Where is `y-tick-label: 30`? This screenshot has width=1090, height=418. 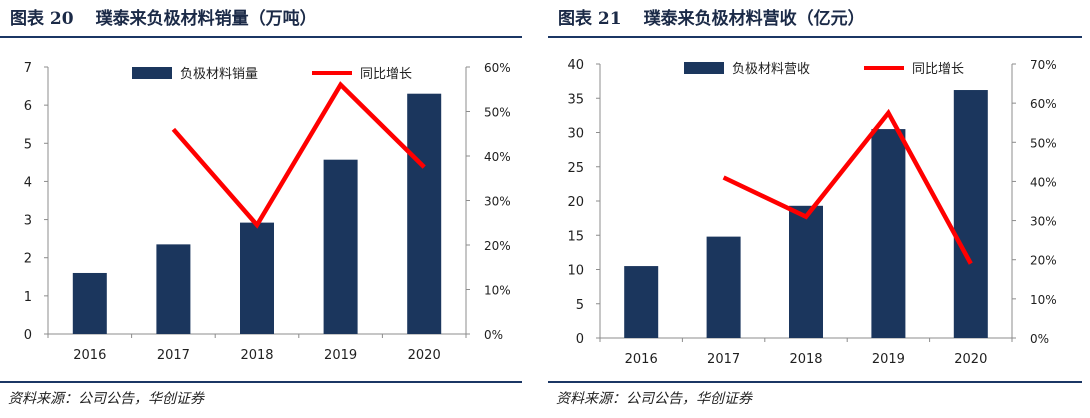
y-tick-label: 30 is located at coordinates (575, 134).